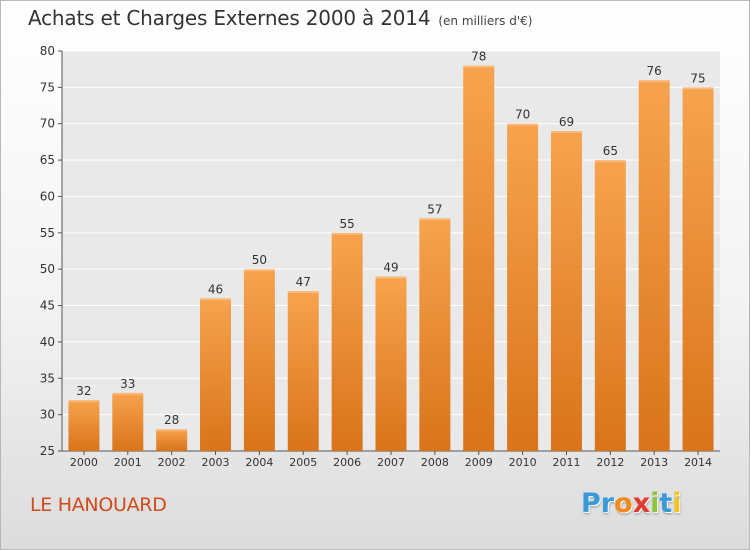 This screenshot has width=750, height=550. Describe the element at coordinates (654, 71) in the screenshot. I see `data-label: 76` at that location.